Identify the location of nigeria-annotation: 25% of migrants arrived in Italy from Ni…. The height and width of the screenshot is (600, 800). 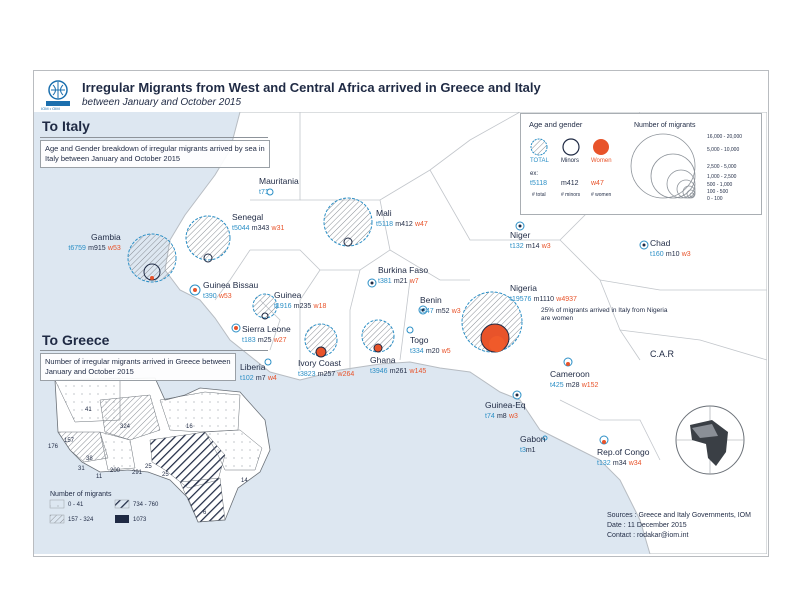
(604, 314).